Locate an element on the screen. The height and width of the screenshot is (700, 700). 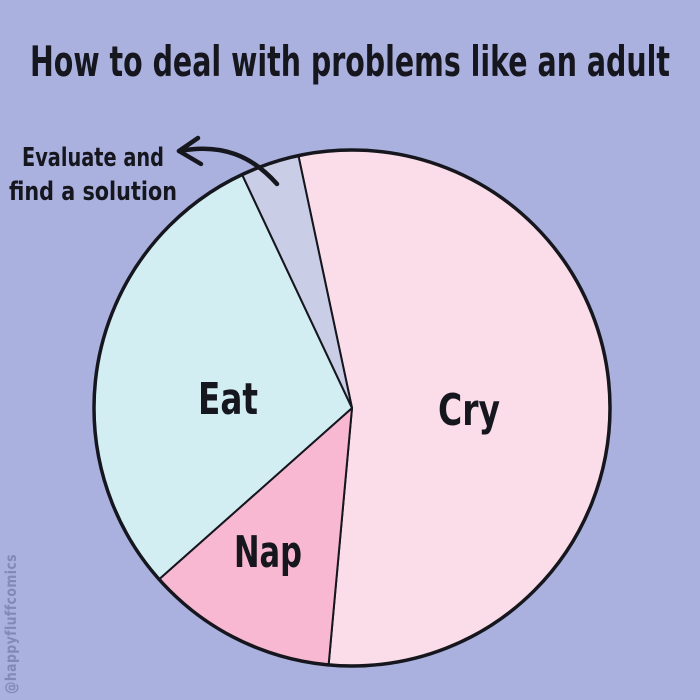
annotation-arrowhead-icon is located at coordinates (190, 151).